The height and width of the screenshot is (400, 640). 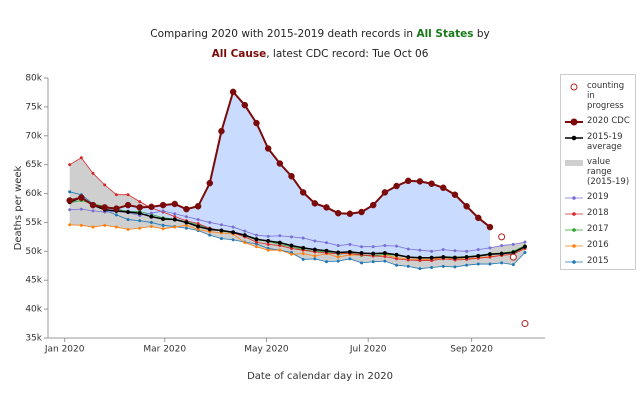 I want to click on legend-entry: 2017, so click(x=598, y=229).